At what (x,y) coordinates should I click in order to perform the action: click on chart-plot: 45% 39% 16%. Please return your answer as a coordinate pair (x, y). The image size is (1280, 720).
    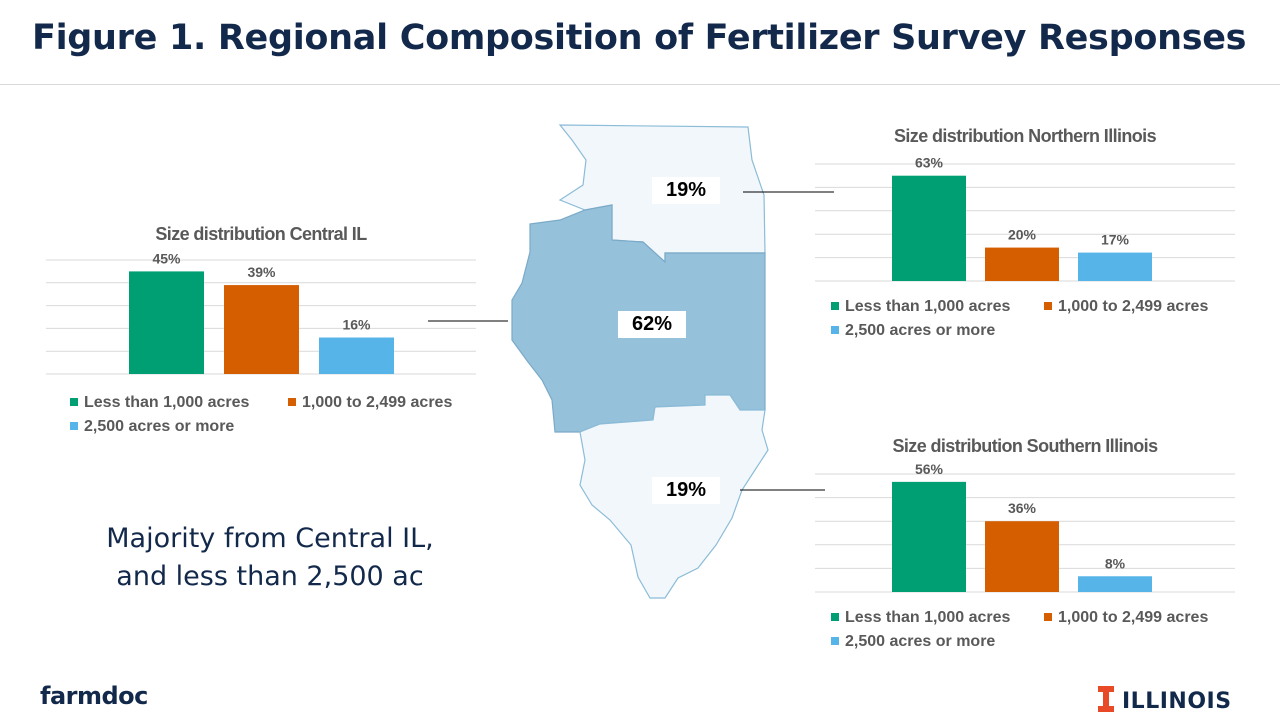
    Looking at the image, I should click on (261, 312).